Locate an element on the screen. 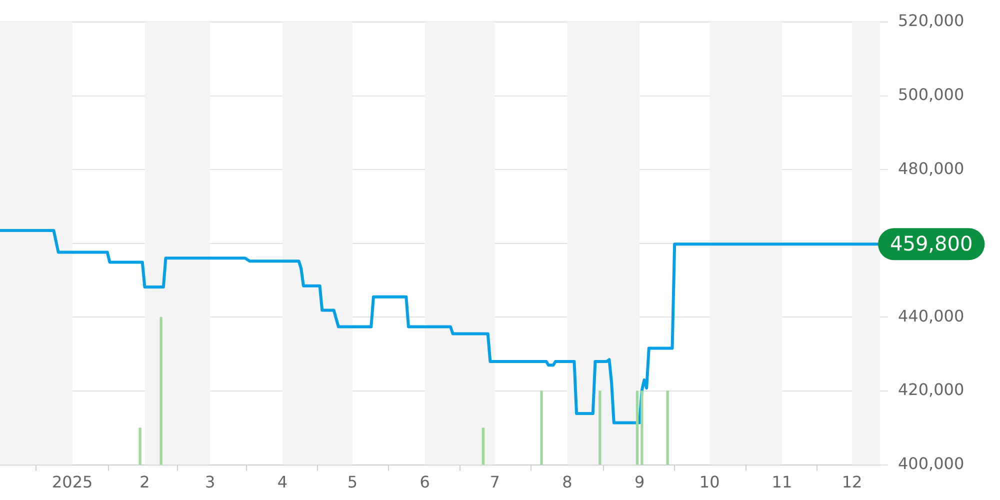 This screenshot has width=1000, height=500. x-tick-label: 10 is located at coordinates (709, 482).